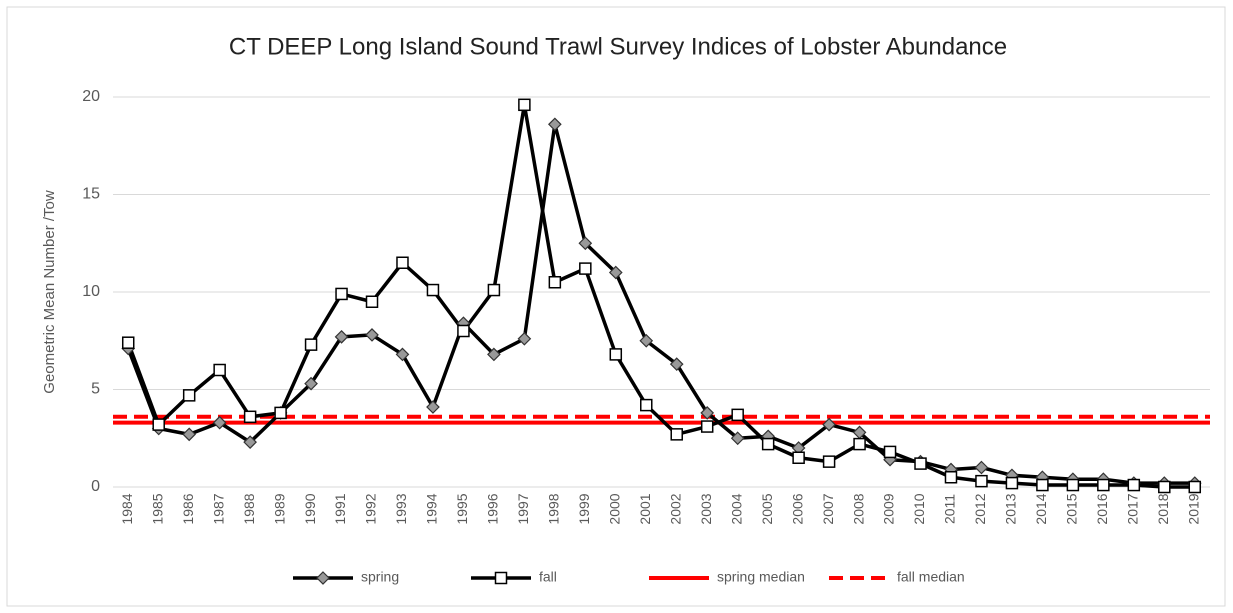  Describe the element at coordinates (1011, 508) in the screenshot. I see `x-tick-label: 2013` at that location.